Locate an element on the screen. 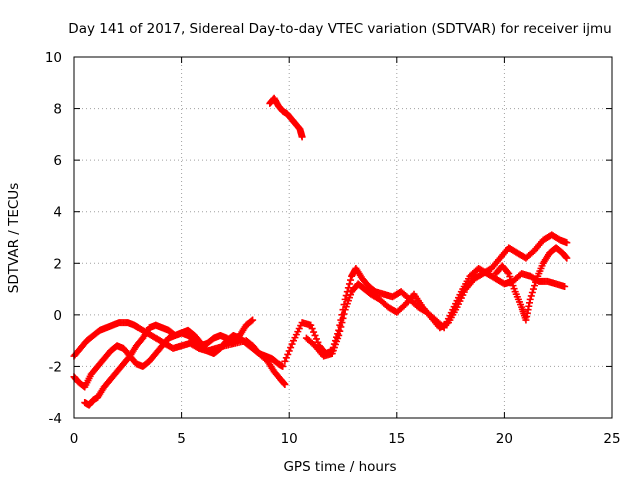  y-tick-label: -2 is located at coordinates (55, 367).